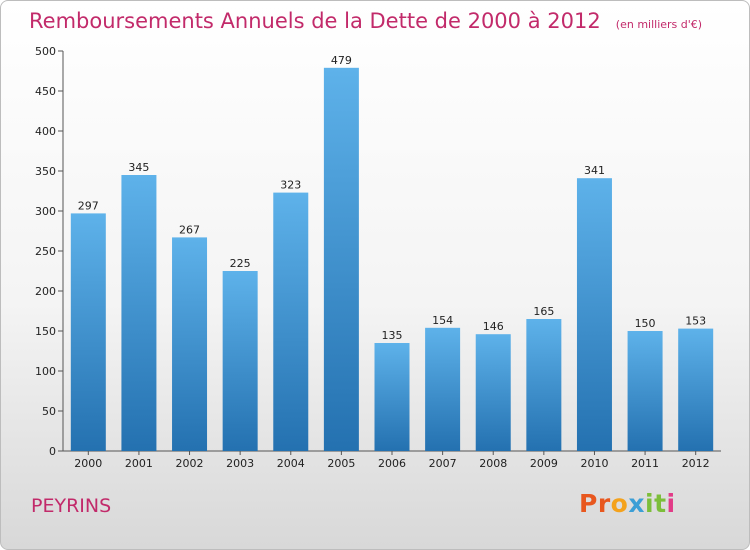 The height and width of the screenshot is (550, 750). Describe the element at coordinates (645, 323) in the screenshot. I see `bar-value-label: 150` at that location.